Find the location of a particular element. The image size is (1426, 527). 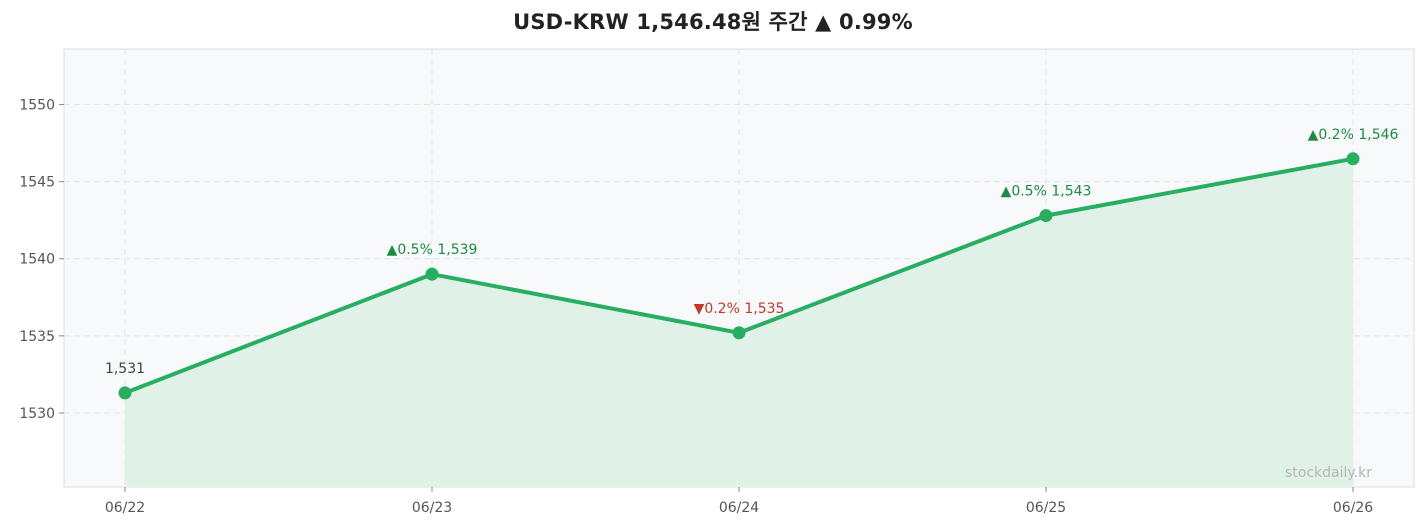

data-label: ▲0.5% 1,539 is located at coordinates (432, 250).